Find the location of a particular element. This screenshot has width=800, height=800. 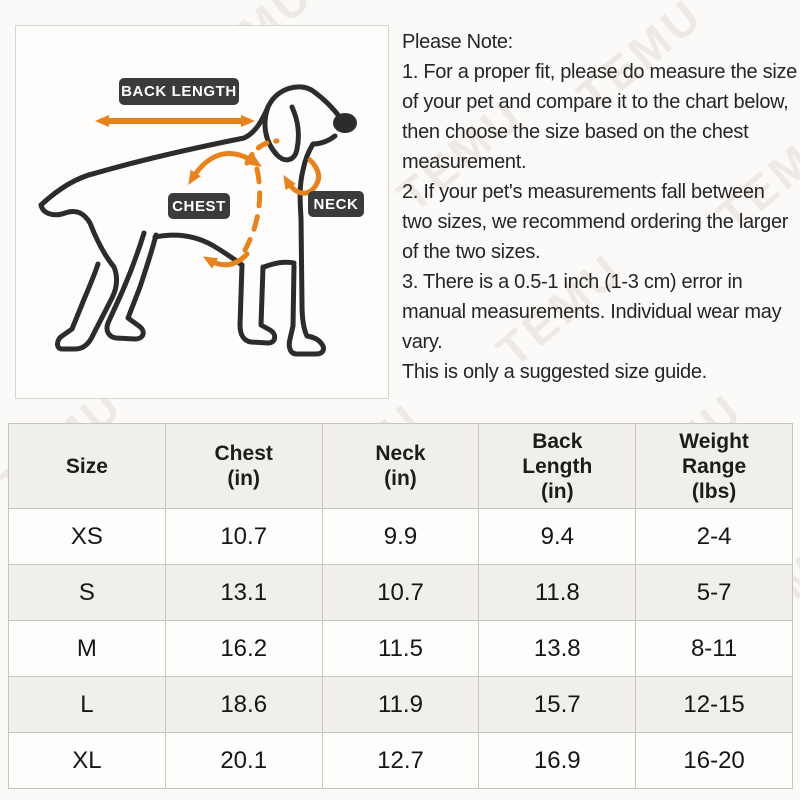

cell-weight-range: 16-20 is located at coordinates (714, 760).